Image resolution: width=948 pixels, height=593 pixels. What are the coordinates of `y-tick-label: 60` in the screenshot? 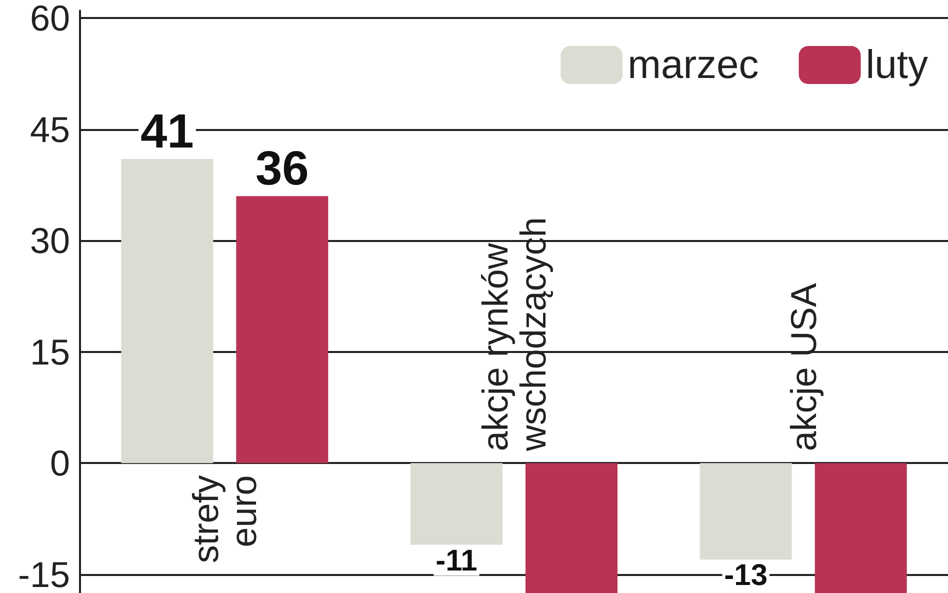 It's located at (50, 19).